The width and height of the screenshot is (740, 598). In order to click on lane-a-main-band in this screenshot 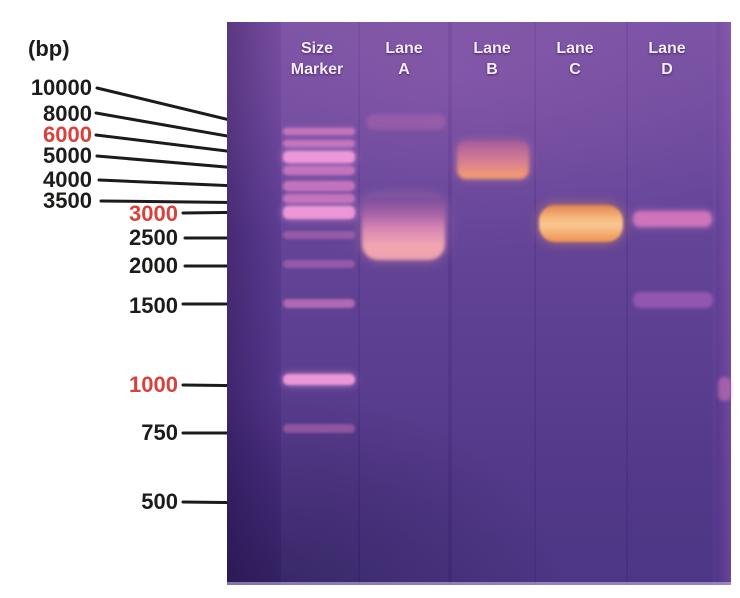, I will do `click(403, 228)`.